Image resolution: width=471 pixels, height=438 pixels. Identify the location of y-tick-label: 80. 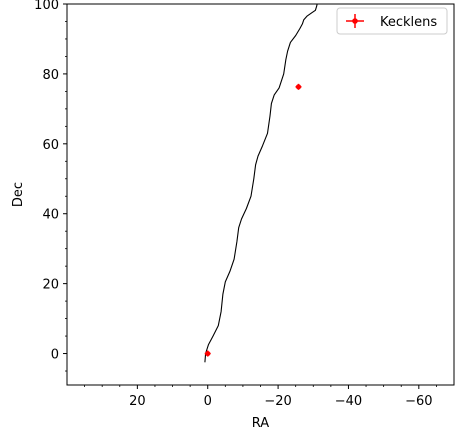
(50, 75).